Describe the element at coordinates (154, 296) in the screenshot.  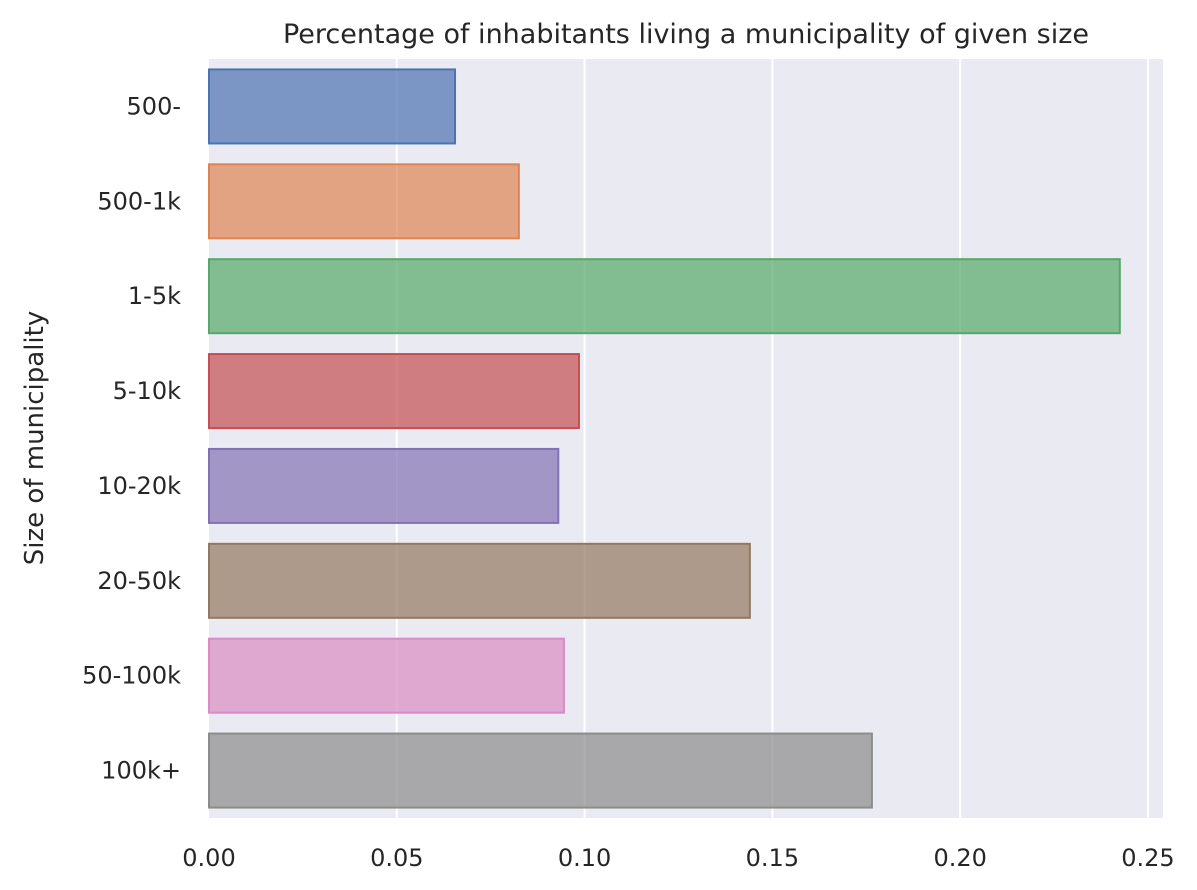
I see `y-tick-label: 1-5k` at that location.